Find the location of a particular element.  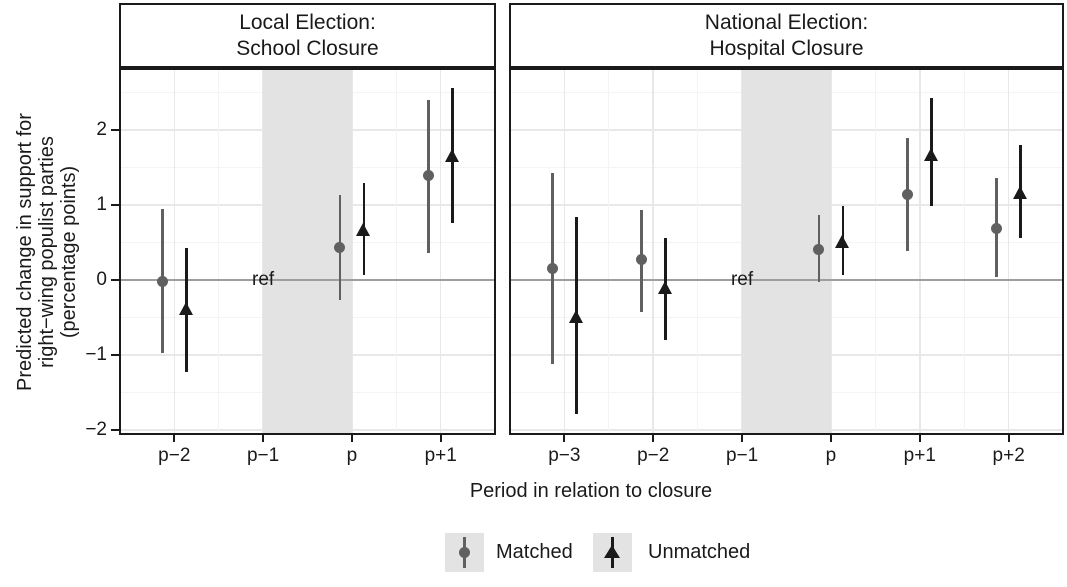

y-axis-tick-label: 1 is located at coordinates (101, 204).